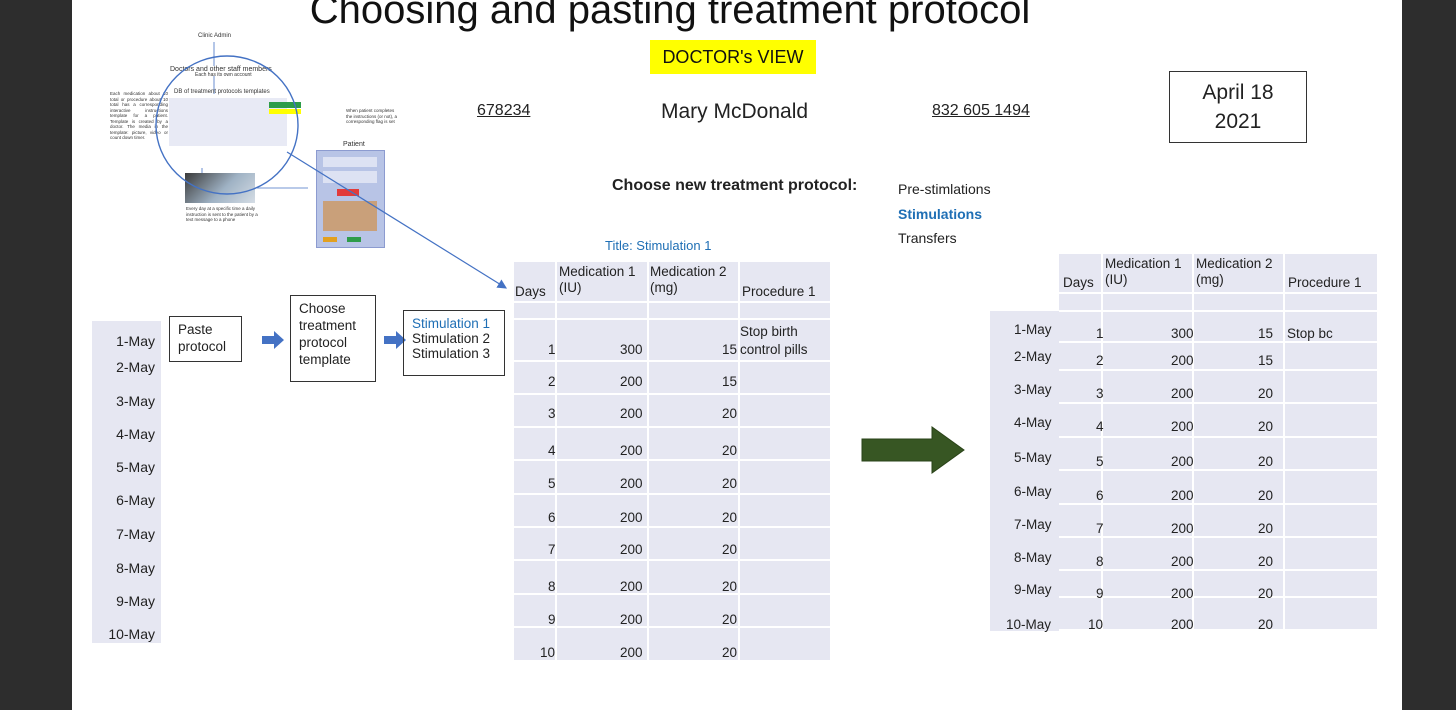 The width and height of the screenshot is (1456, 710). What do you see at coordinates (1024, 471) in the screenshot?
I see `result-date-column` at bounding box center [1024, 471].